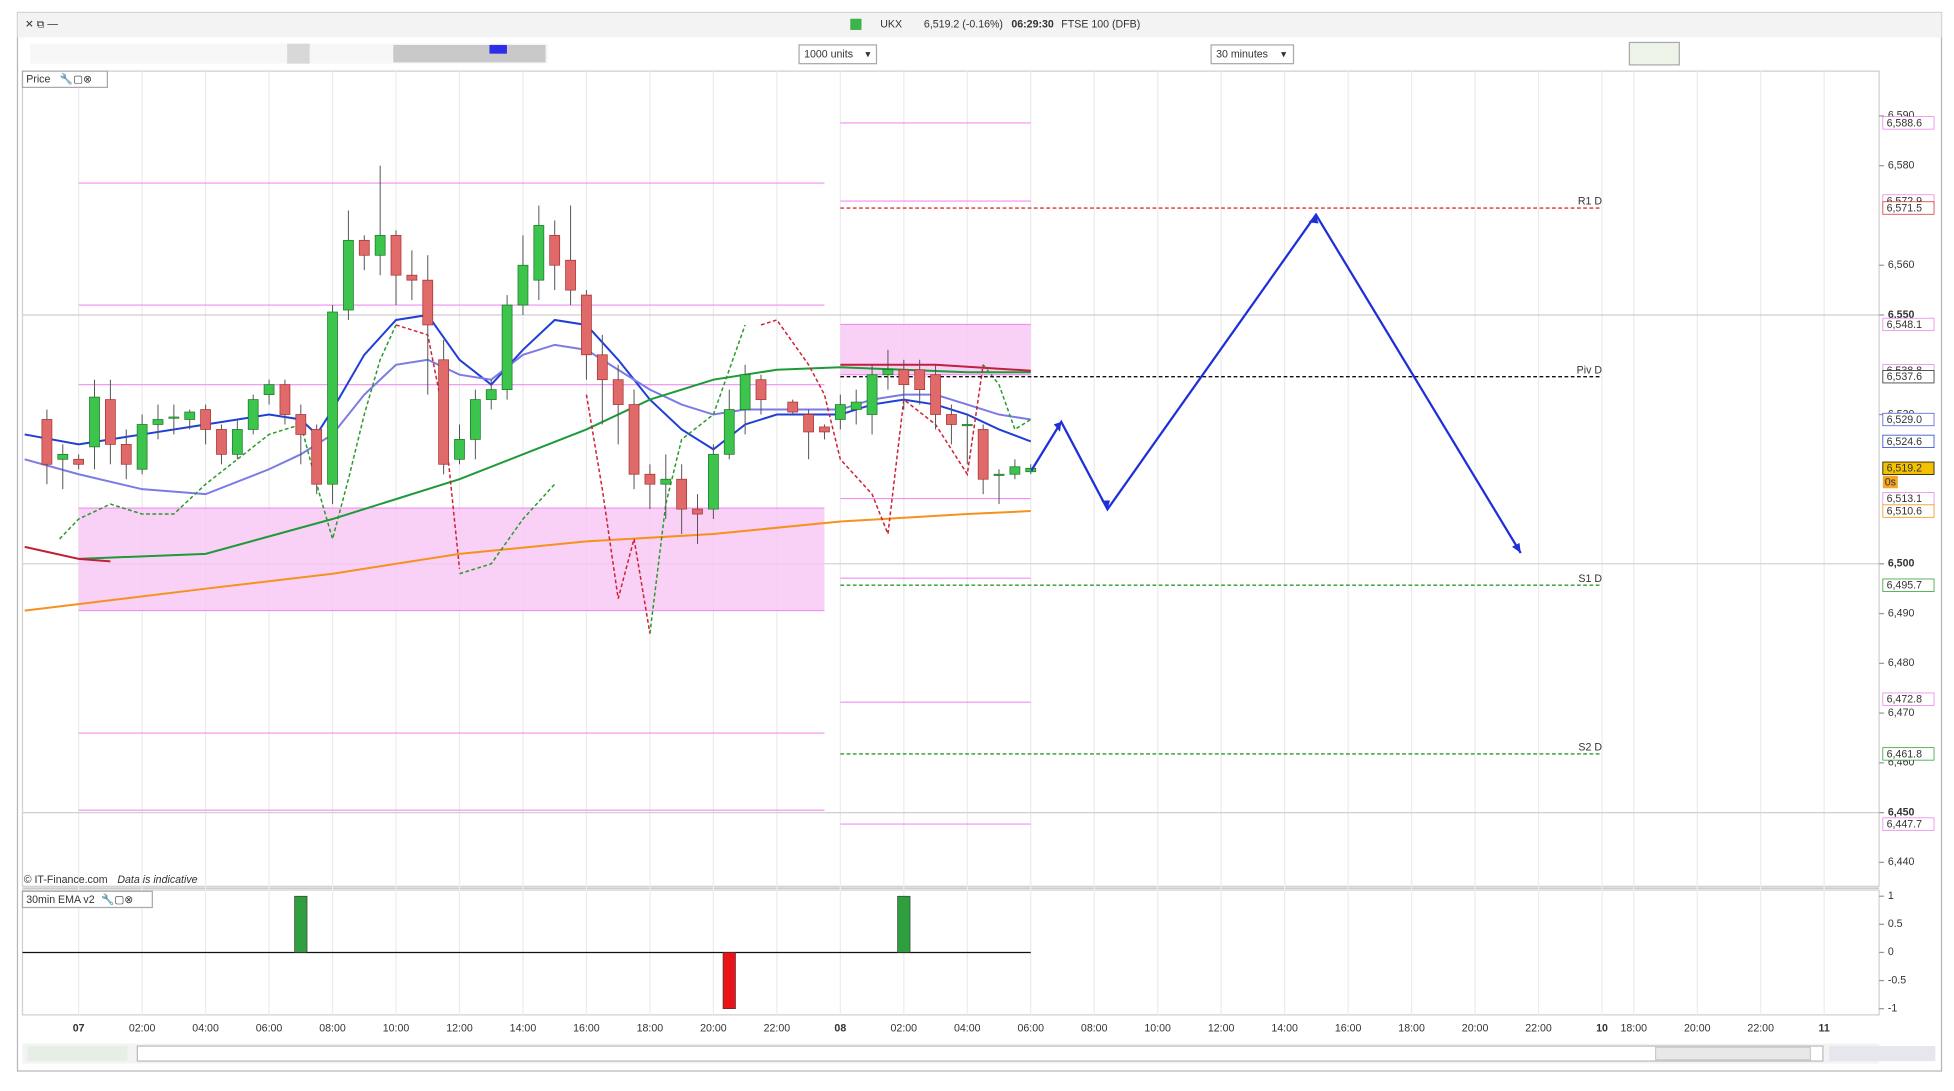 Image resolution: width=1954 pixels, height=1091 pixels. Describe the element at coordinates (963, 25) in the screenshot. I see `quote: 6,519.2 (-0.16%)` at that location.